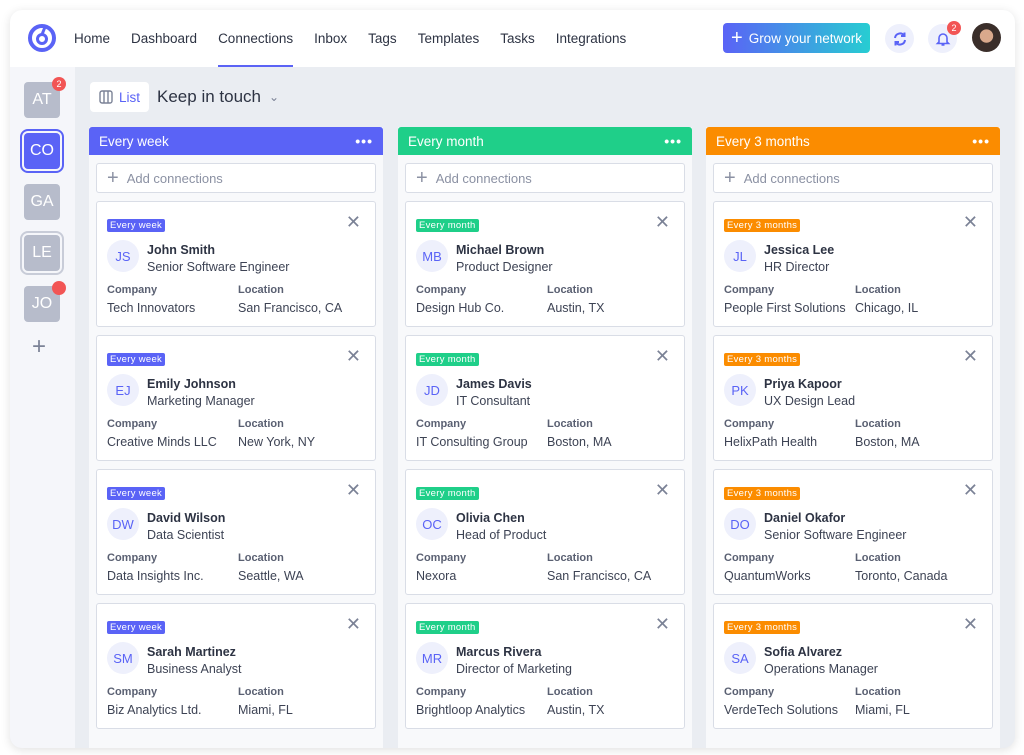  What do you see at coordinates (447, 359) in the screenshot?
I see `frequency-tag: Every month` at bounding box center [447, 359].